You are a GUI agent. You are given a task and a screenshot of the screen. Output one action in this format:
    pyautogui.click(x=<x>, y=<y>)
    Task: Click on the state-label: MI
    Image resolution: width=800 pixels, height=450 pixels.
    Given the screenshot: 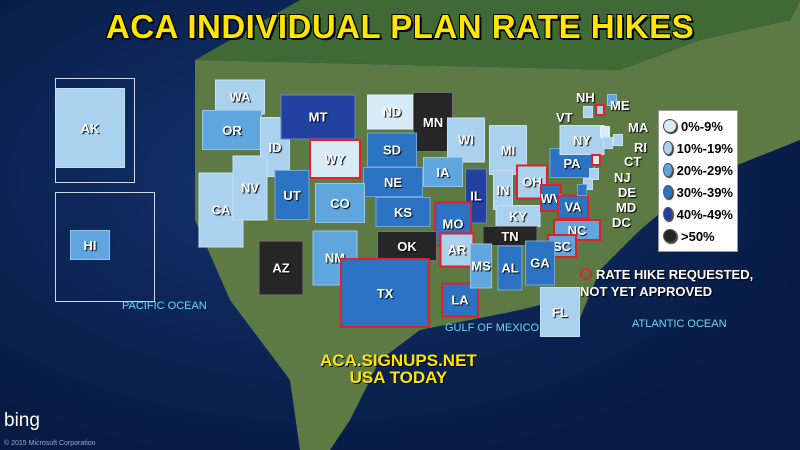 What is the action you would take?
    pyautogui.click(x=508, y=150)
    